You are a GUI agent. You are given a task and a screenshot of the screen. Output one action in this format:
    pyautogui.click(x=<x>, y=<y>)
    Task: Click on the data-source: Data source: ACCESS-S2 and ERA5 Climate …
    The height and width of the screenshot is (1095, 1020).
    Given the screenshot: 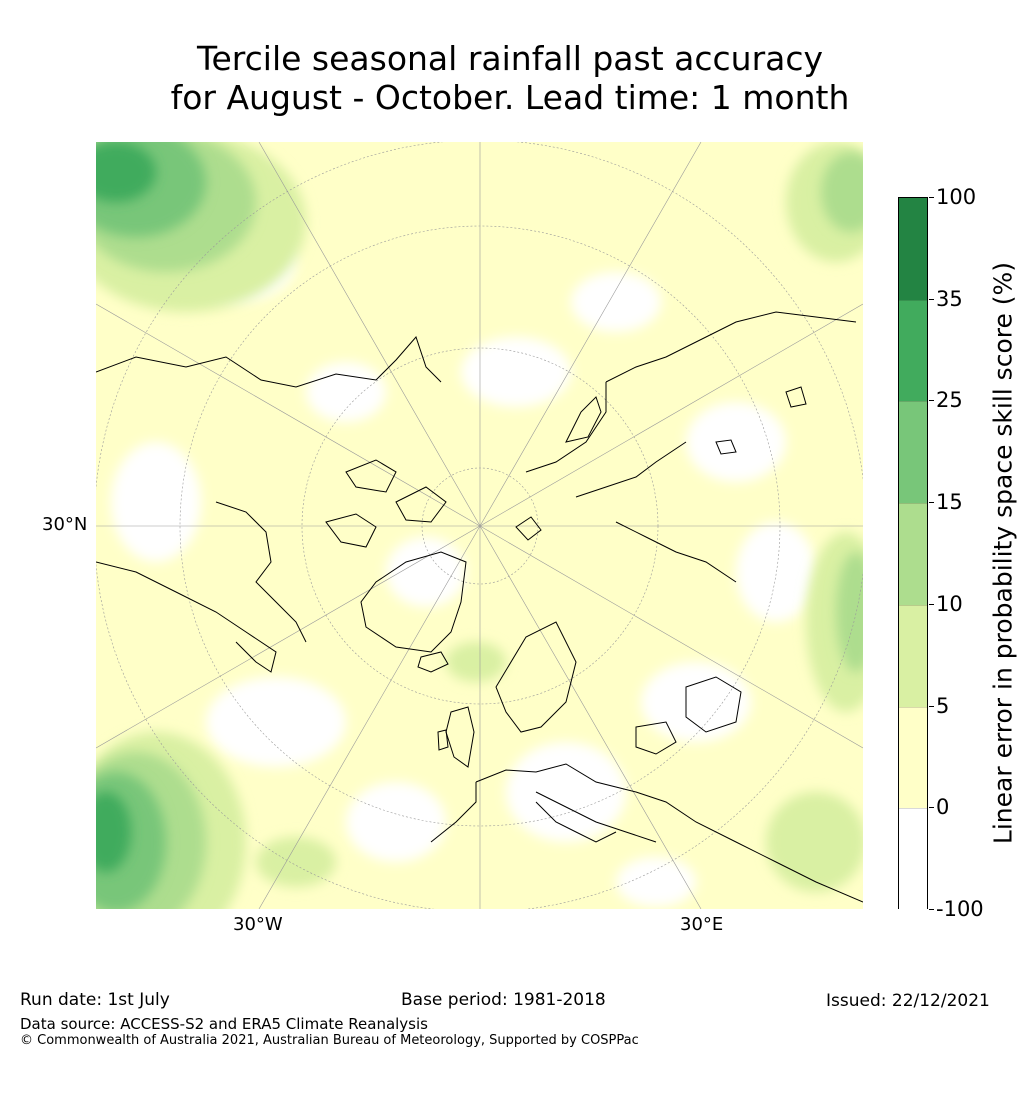 What is the action you would take?
    pyautogui.click(x=224, y=1024)
    